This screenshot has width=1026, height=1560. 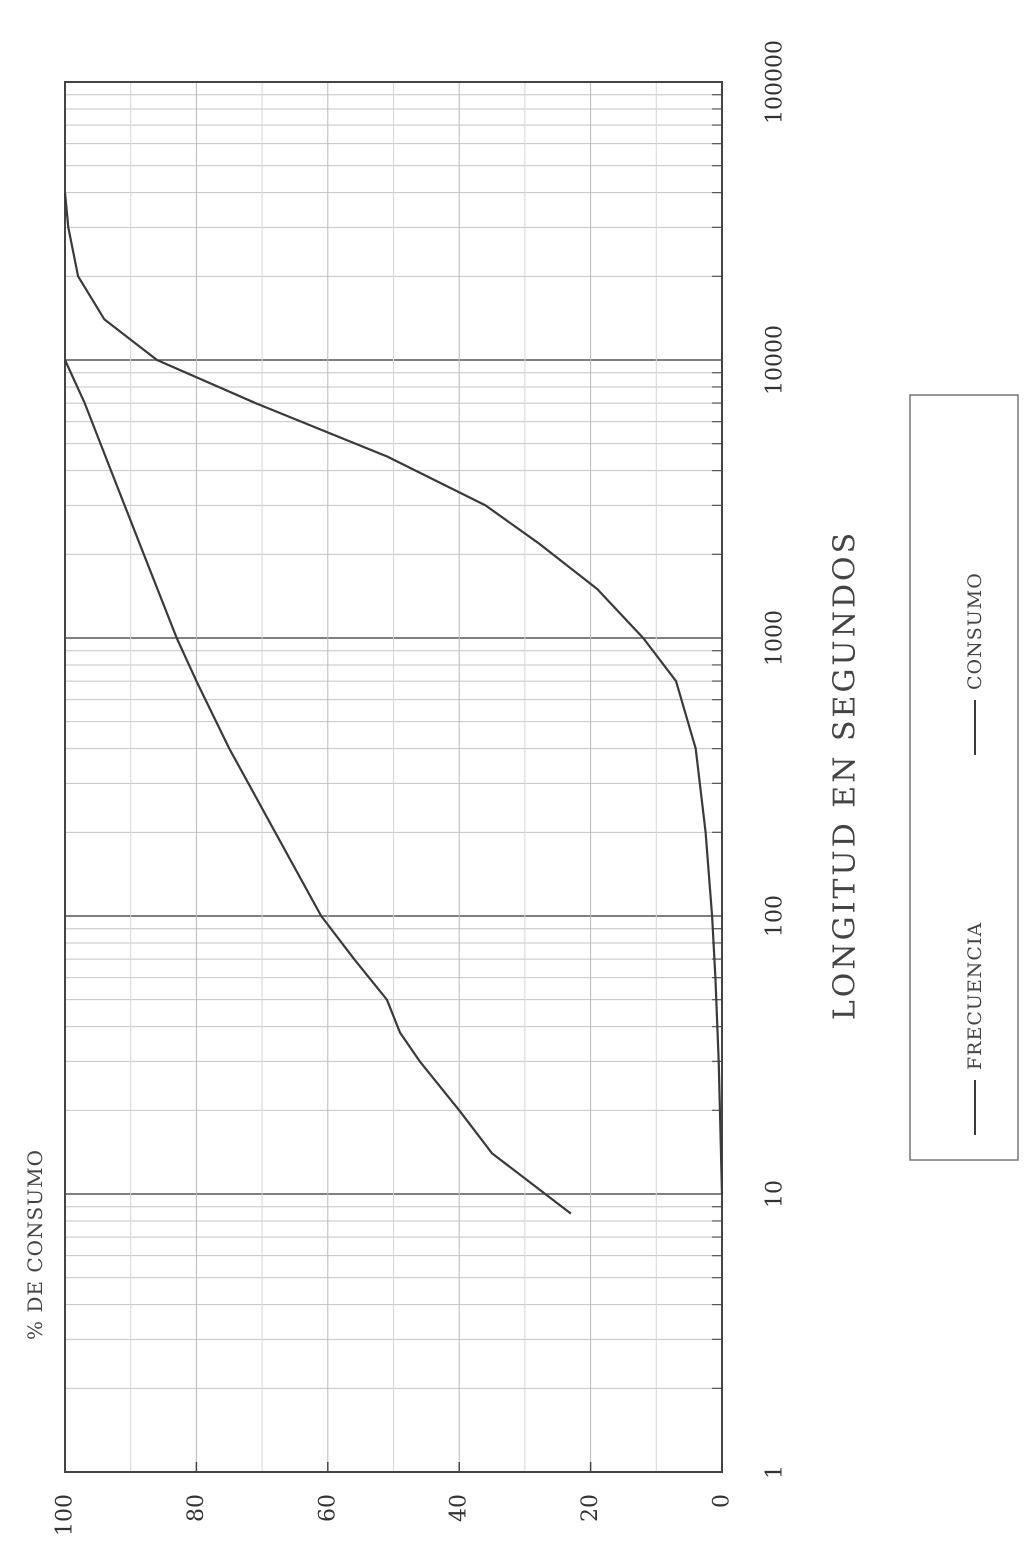 I want to click on x-tick-labels: 1 10 100 1000 10000 100000, so click(x=775, y=759).